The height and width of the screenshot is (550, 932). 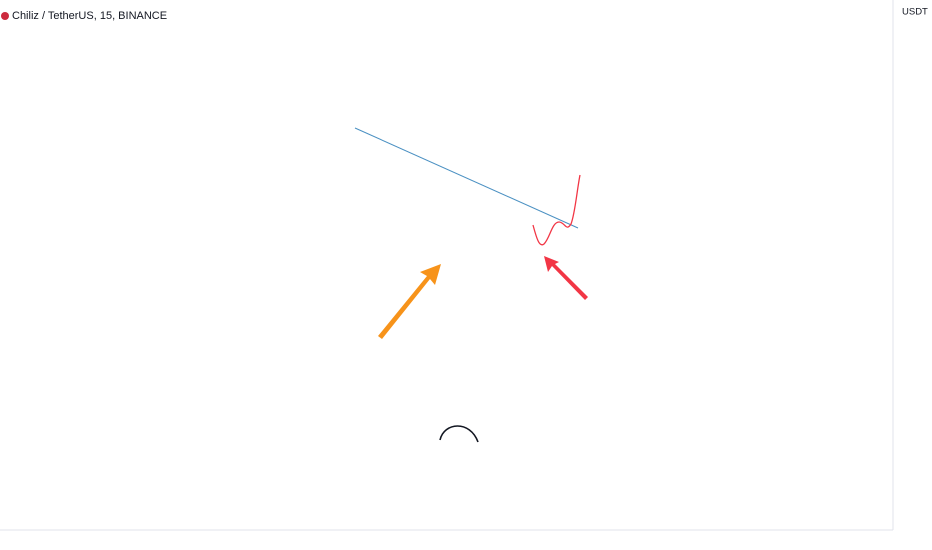 I want to click on symbol-icon, so click(x=5, y=16).